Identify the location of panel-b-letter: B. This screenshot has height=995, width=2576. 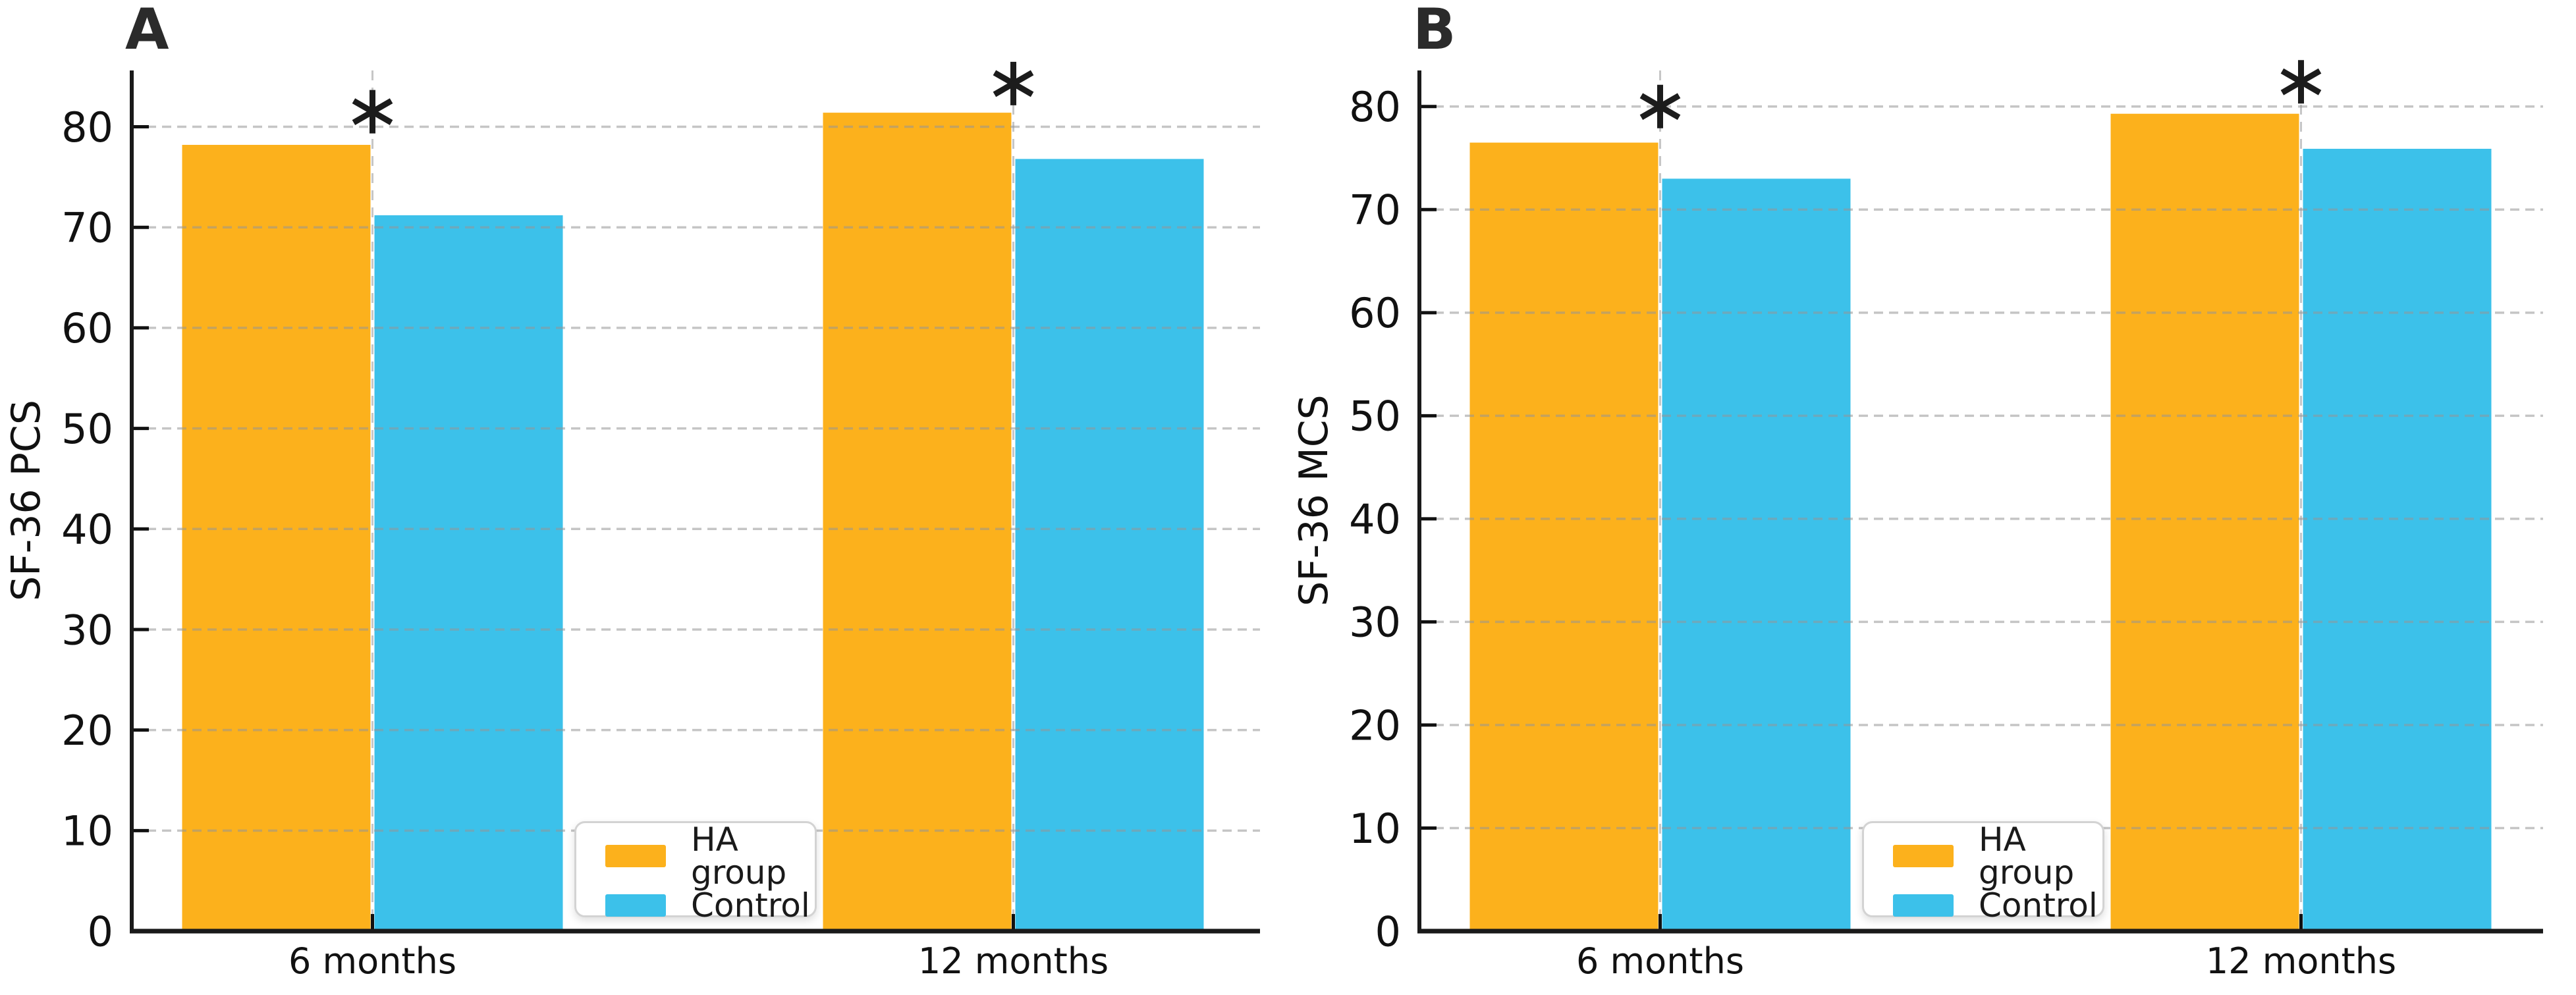
(1434, 31).